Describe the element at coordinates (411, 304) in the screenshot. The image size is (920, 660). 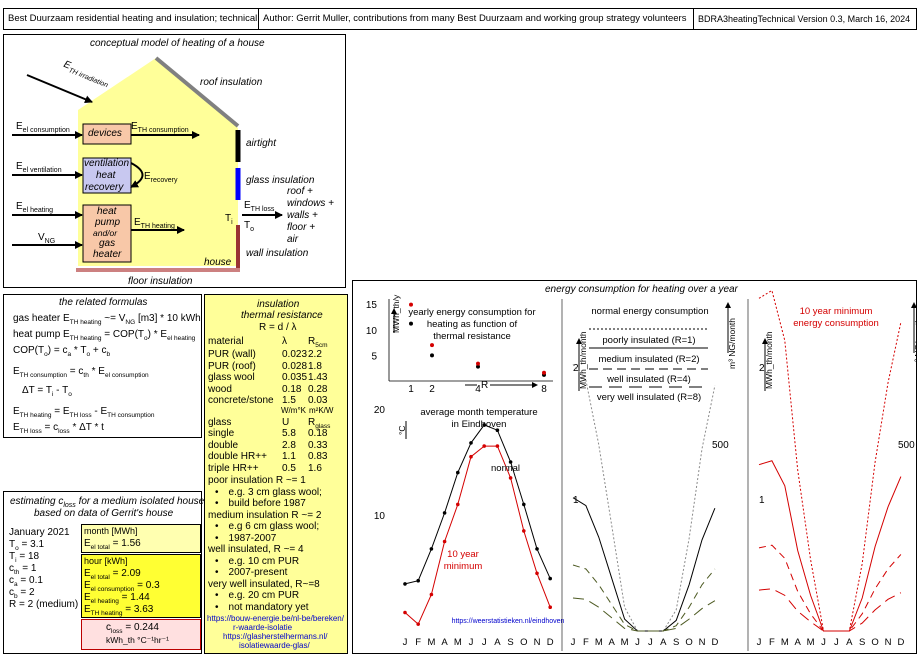
I see `scatter-point` at that location.